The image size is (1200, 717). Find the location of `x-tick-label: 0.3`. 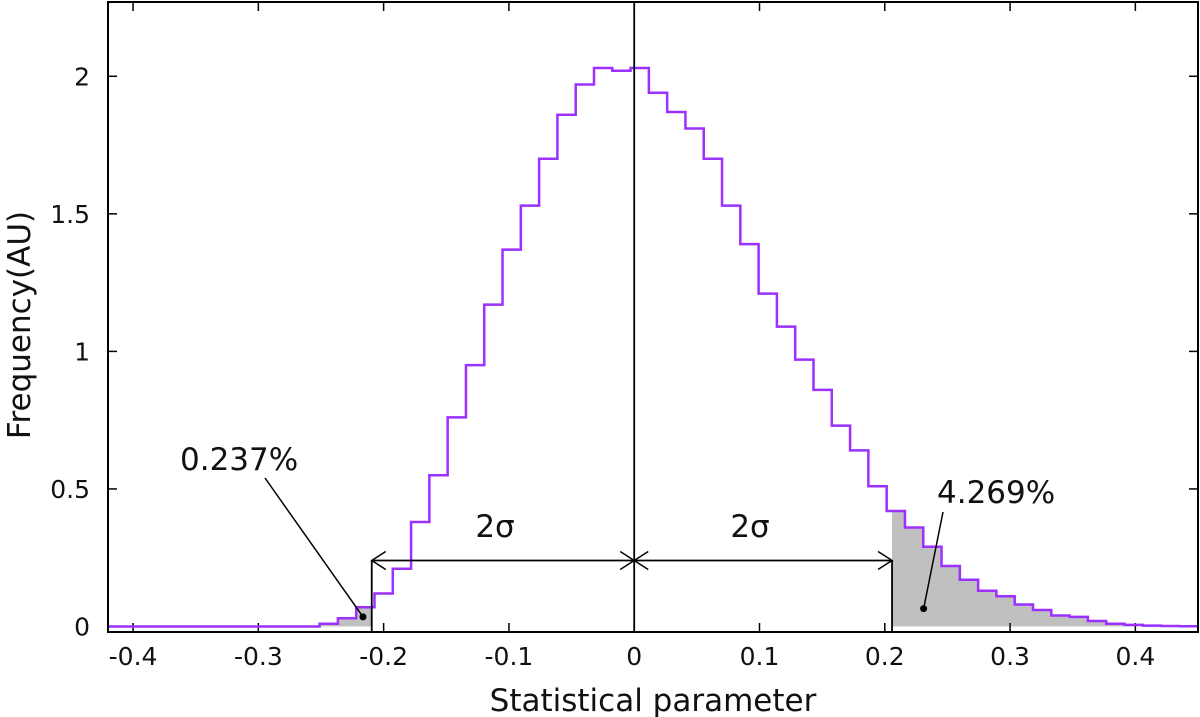

x-tick-label: 0.3 is located at coordinates (1010, 656).